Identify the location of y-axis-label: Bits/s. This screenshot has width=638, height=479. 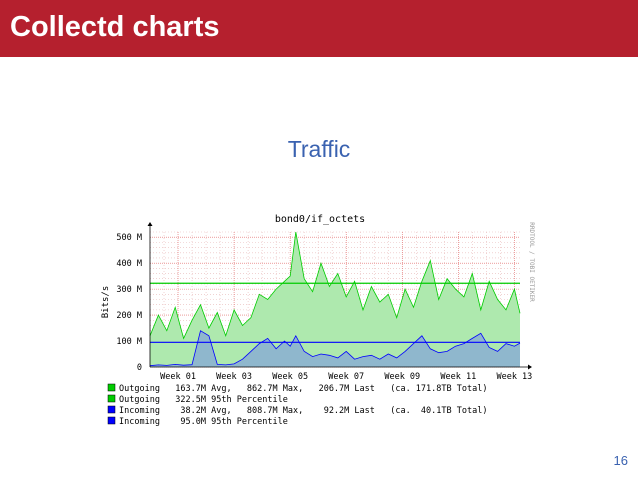
(106, 302).